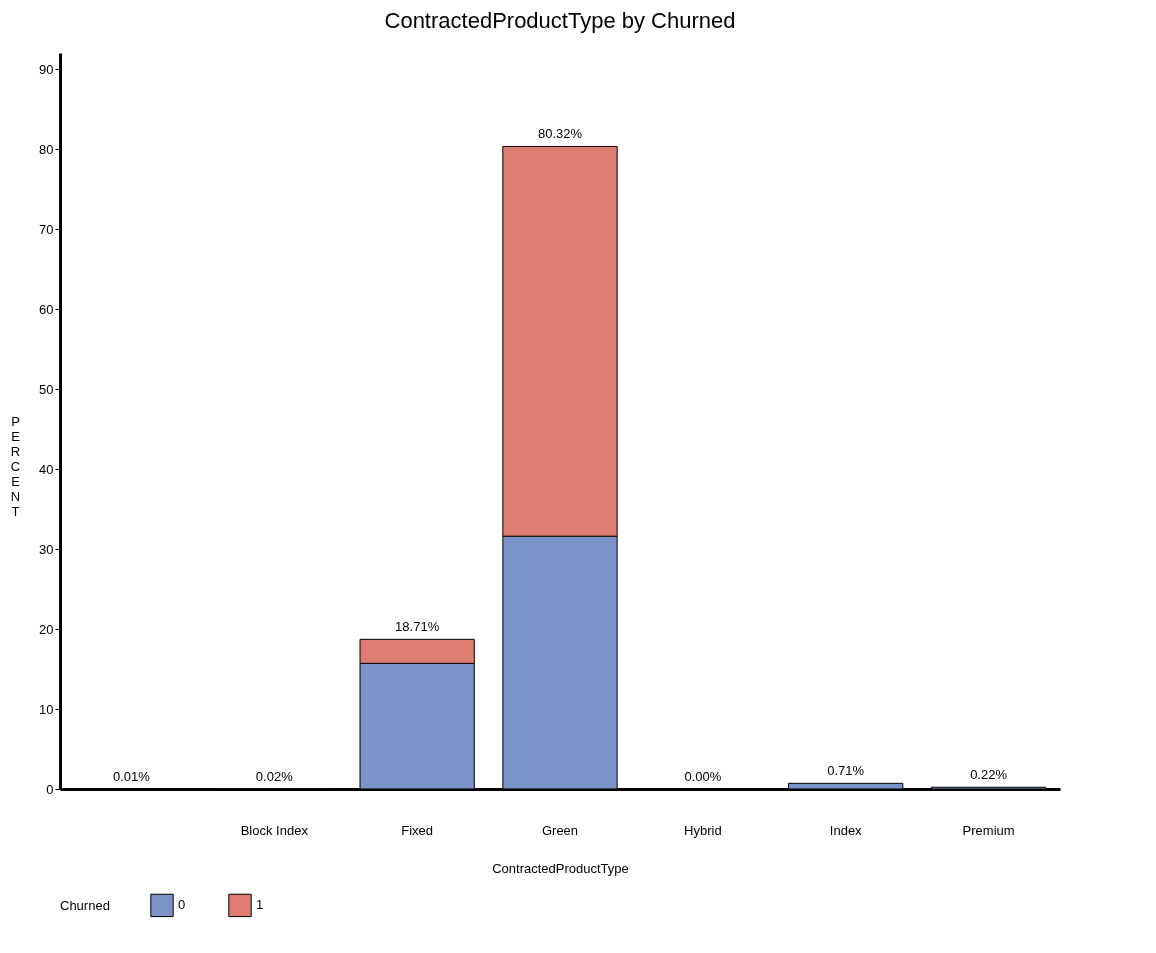  I want to click on x-tick-label: Block Index, so click(274, 830).